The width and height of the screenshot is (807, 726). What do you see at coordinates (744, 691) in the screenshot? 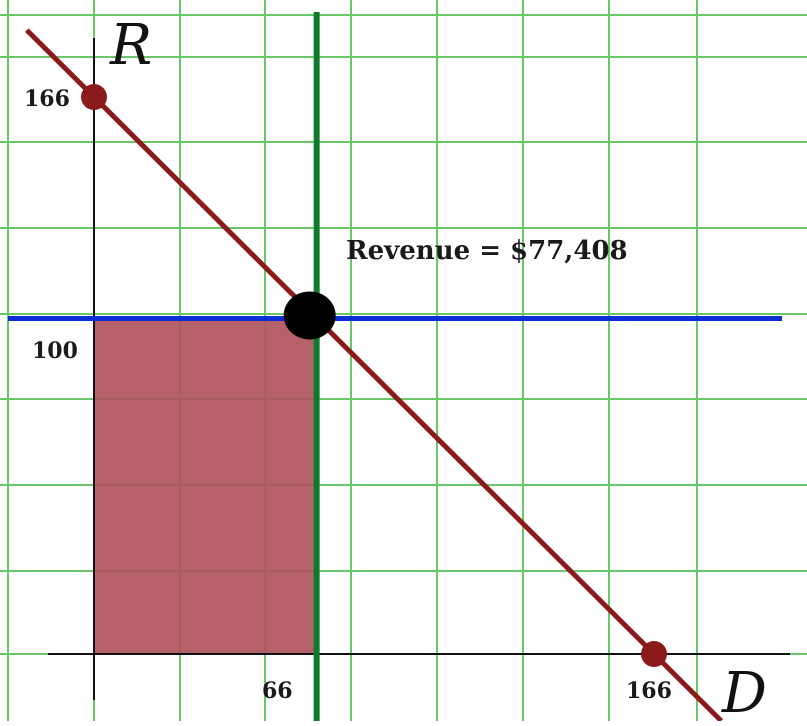
I see `x-axis-label: D` at bounding box center [744, 691].